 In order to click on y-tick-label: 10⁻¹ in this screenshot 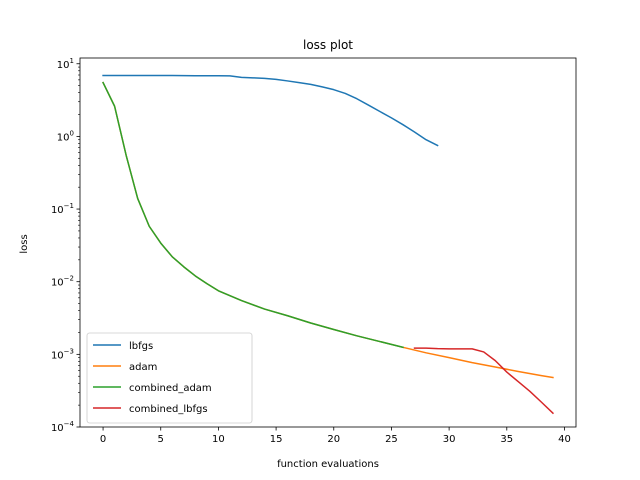, I will do `click(62, 209)`.